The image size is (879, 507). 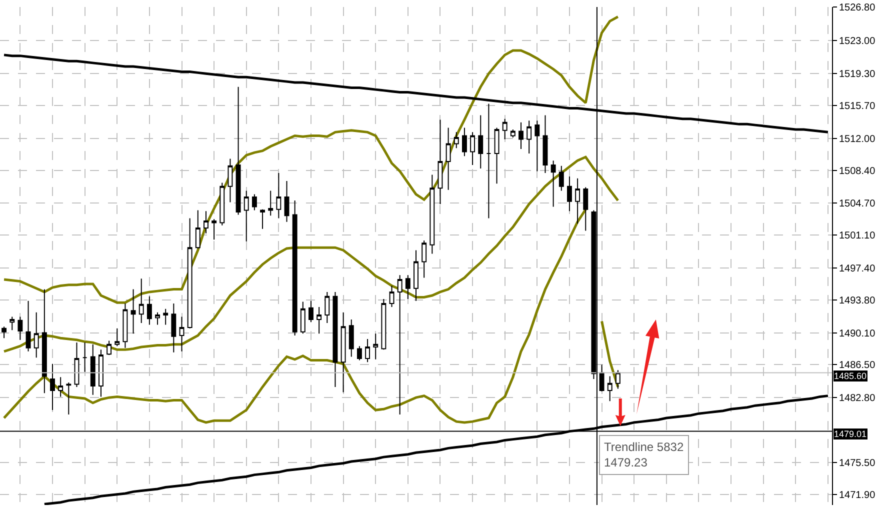 What do you see at coordinates (857, 268) in the screenshot?
I see `y-tick-label: 1497.40` at bounding box center [857, 268].